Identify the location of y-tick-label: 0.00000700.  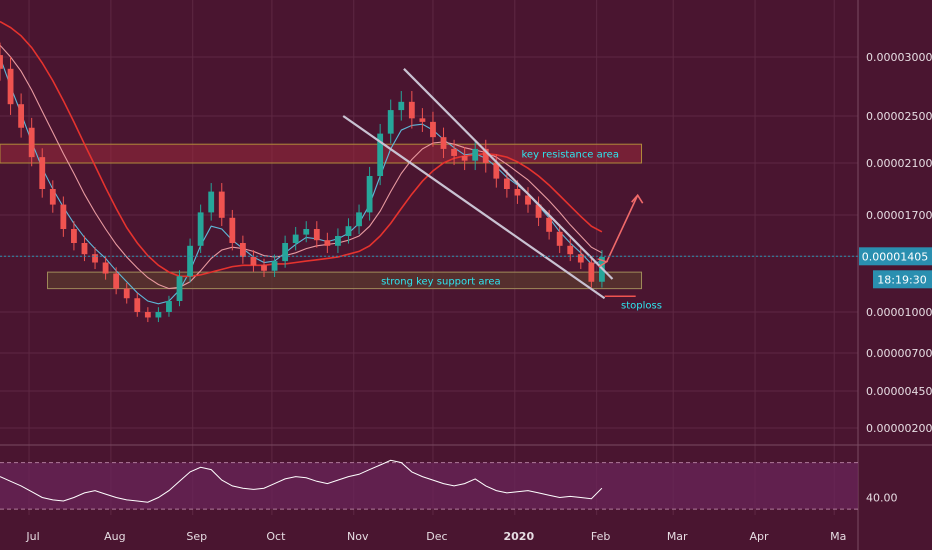
(899, 353).